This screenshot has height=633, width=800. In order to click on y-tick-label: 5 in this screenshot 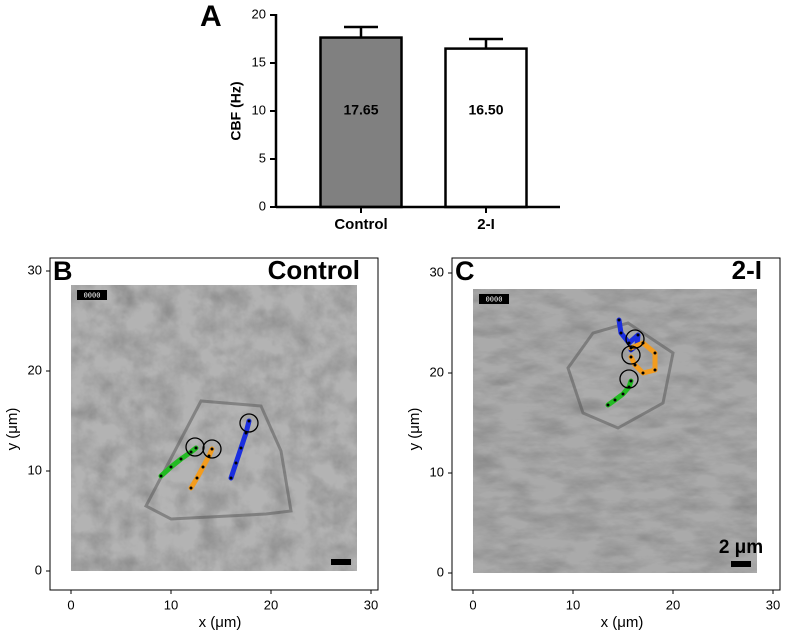, I will do `click(262, 157)`.